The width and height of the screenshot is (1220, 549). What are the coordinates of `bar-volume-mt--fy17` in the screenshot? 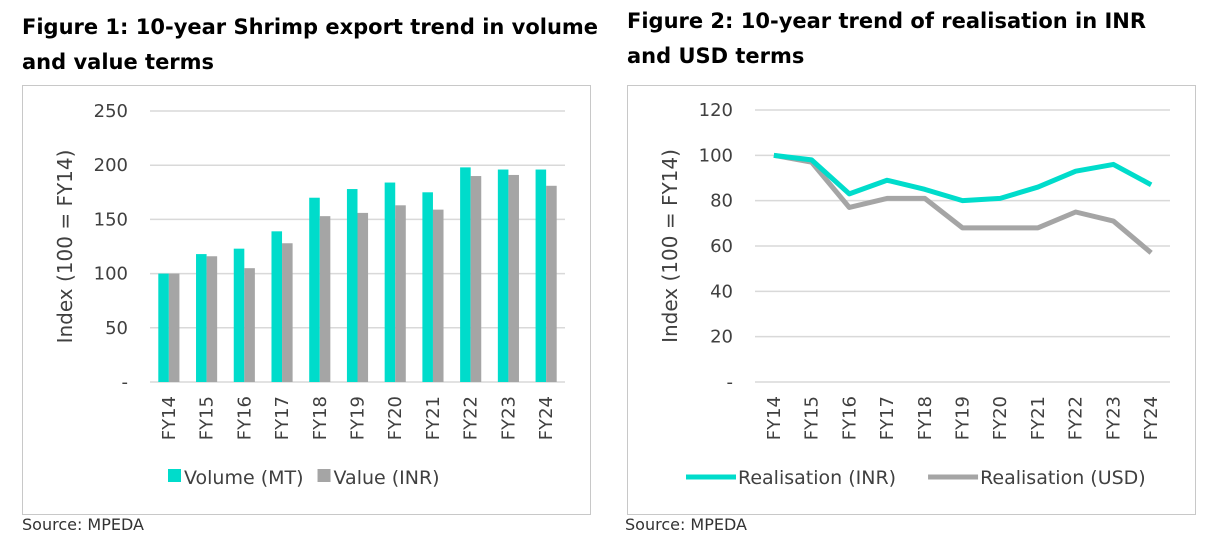 It's located at (277, 306).